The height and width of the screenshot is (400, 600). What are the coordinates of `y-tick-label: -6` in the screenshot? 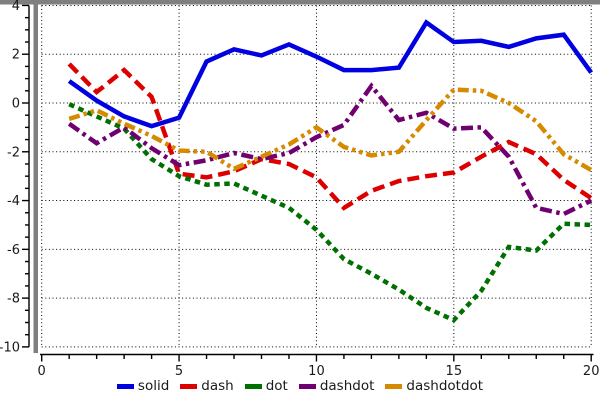 It's located at (13, 250).